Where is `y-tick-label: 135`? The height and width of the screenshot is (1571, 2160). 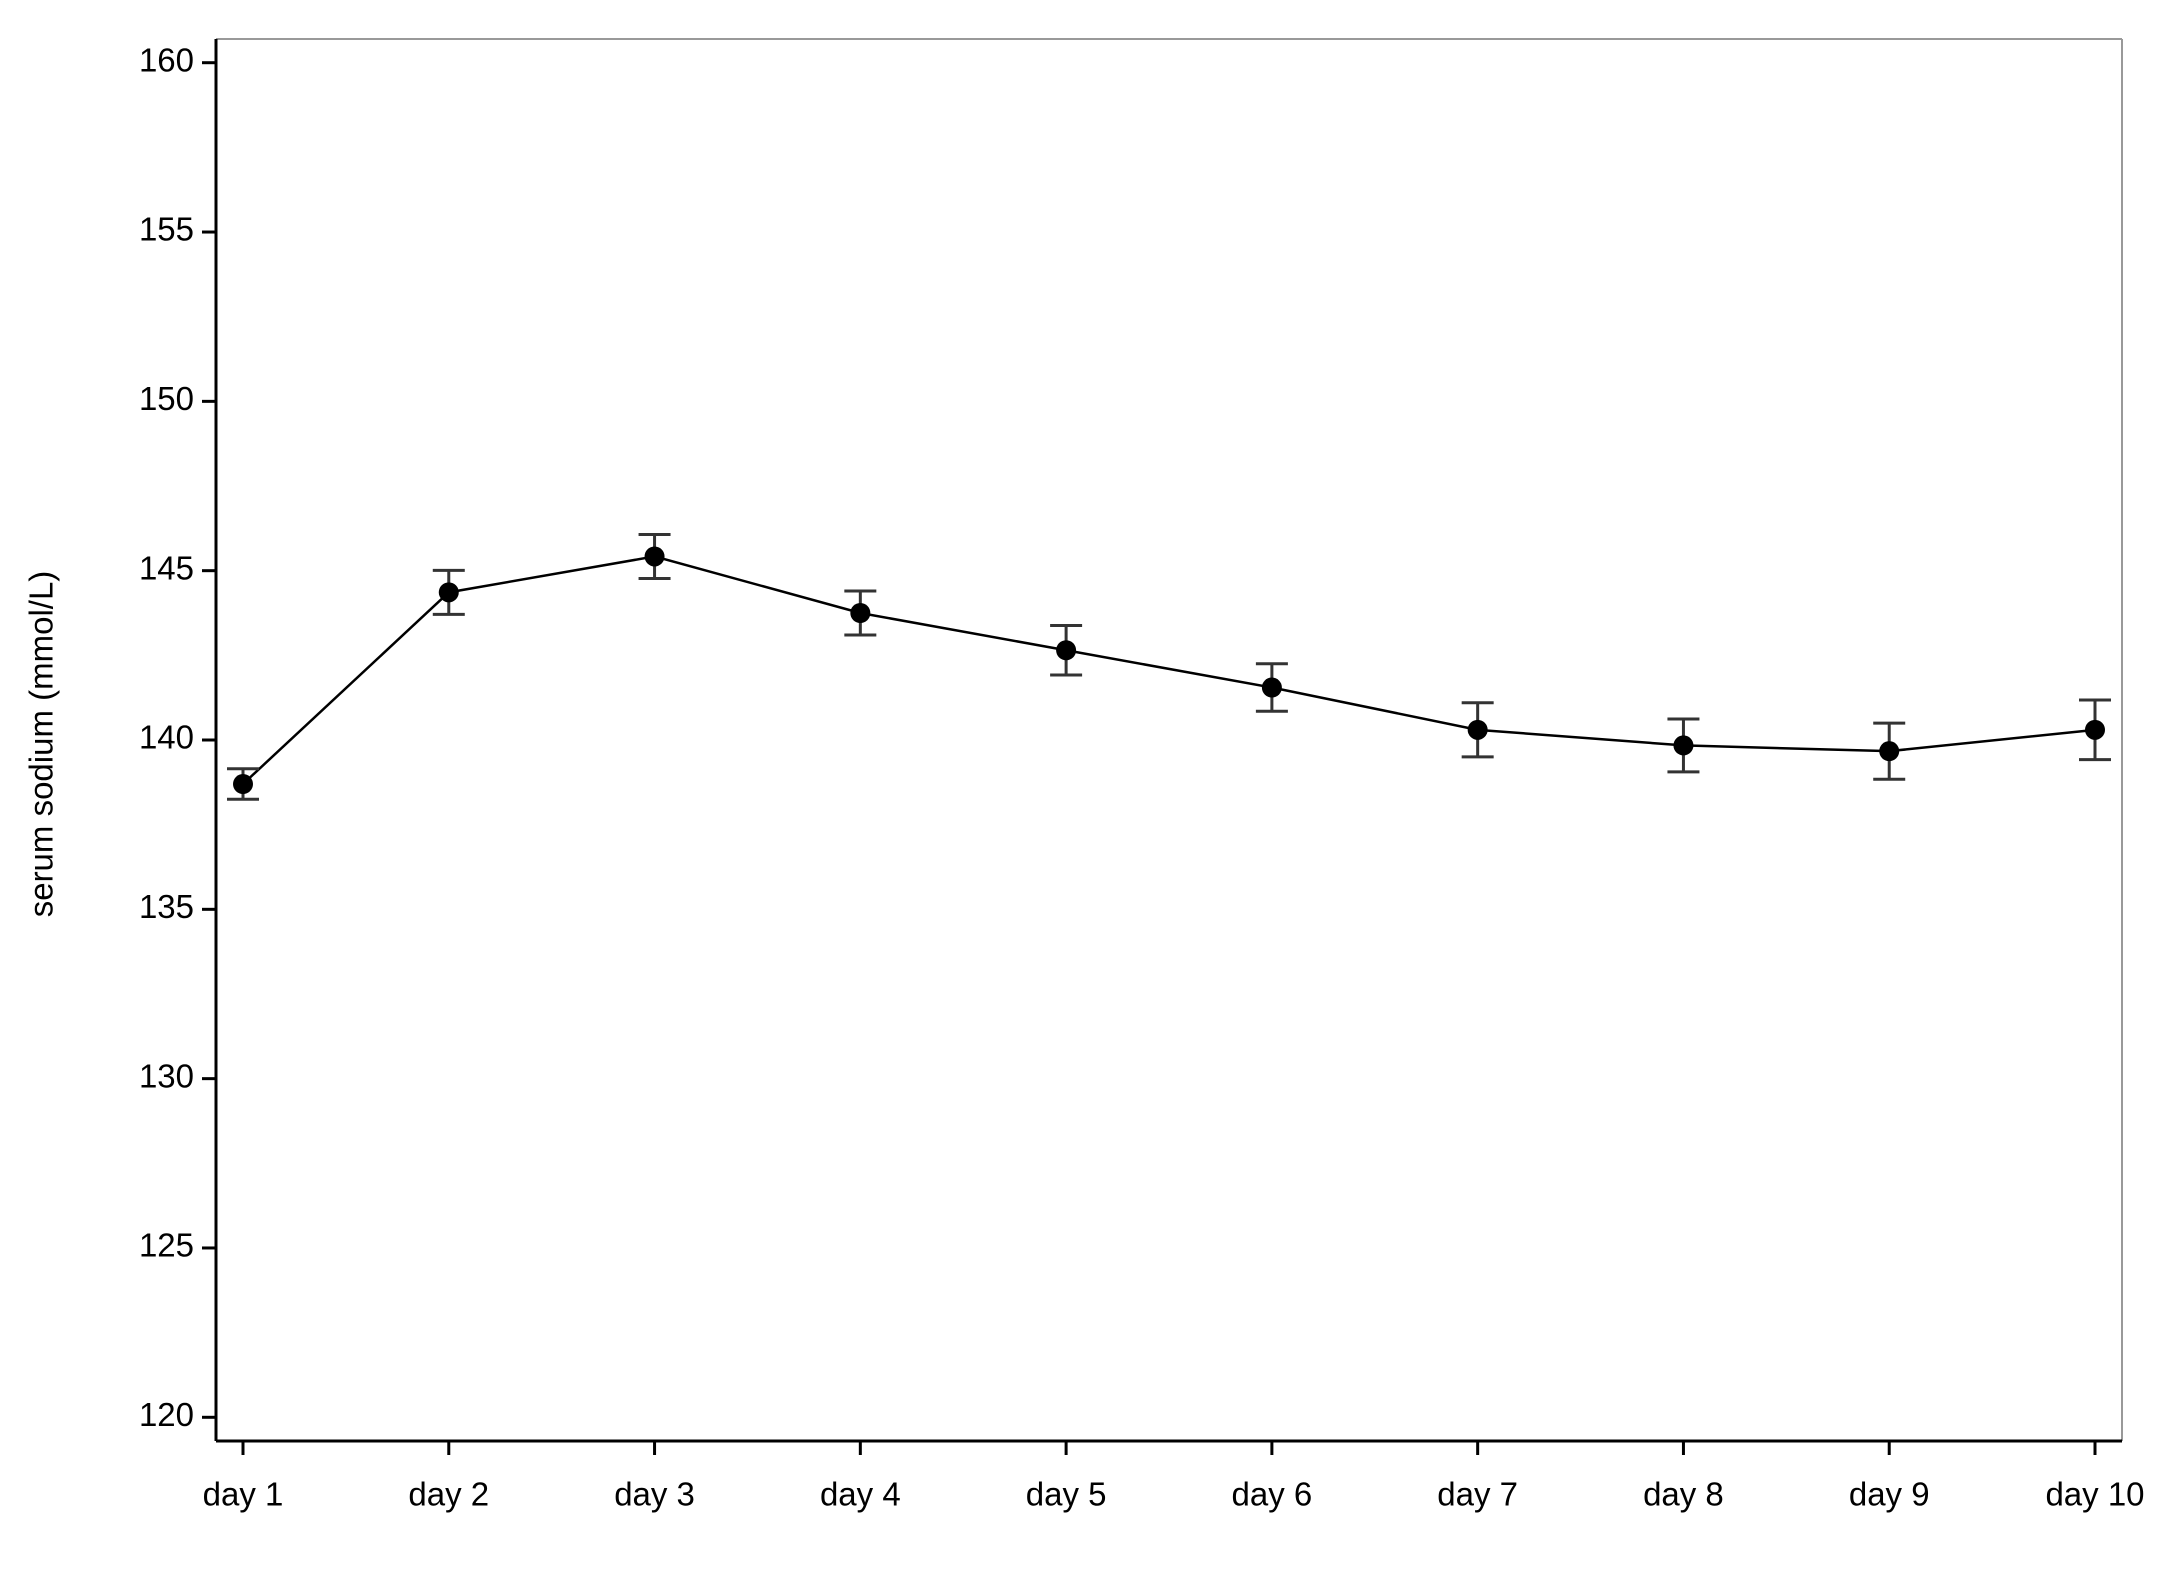
y-tick-label: 135 is located at coordinates (166, 906).